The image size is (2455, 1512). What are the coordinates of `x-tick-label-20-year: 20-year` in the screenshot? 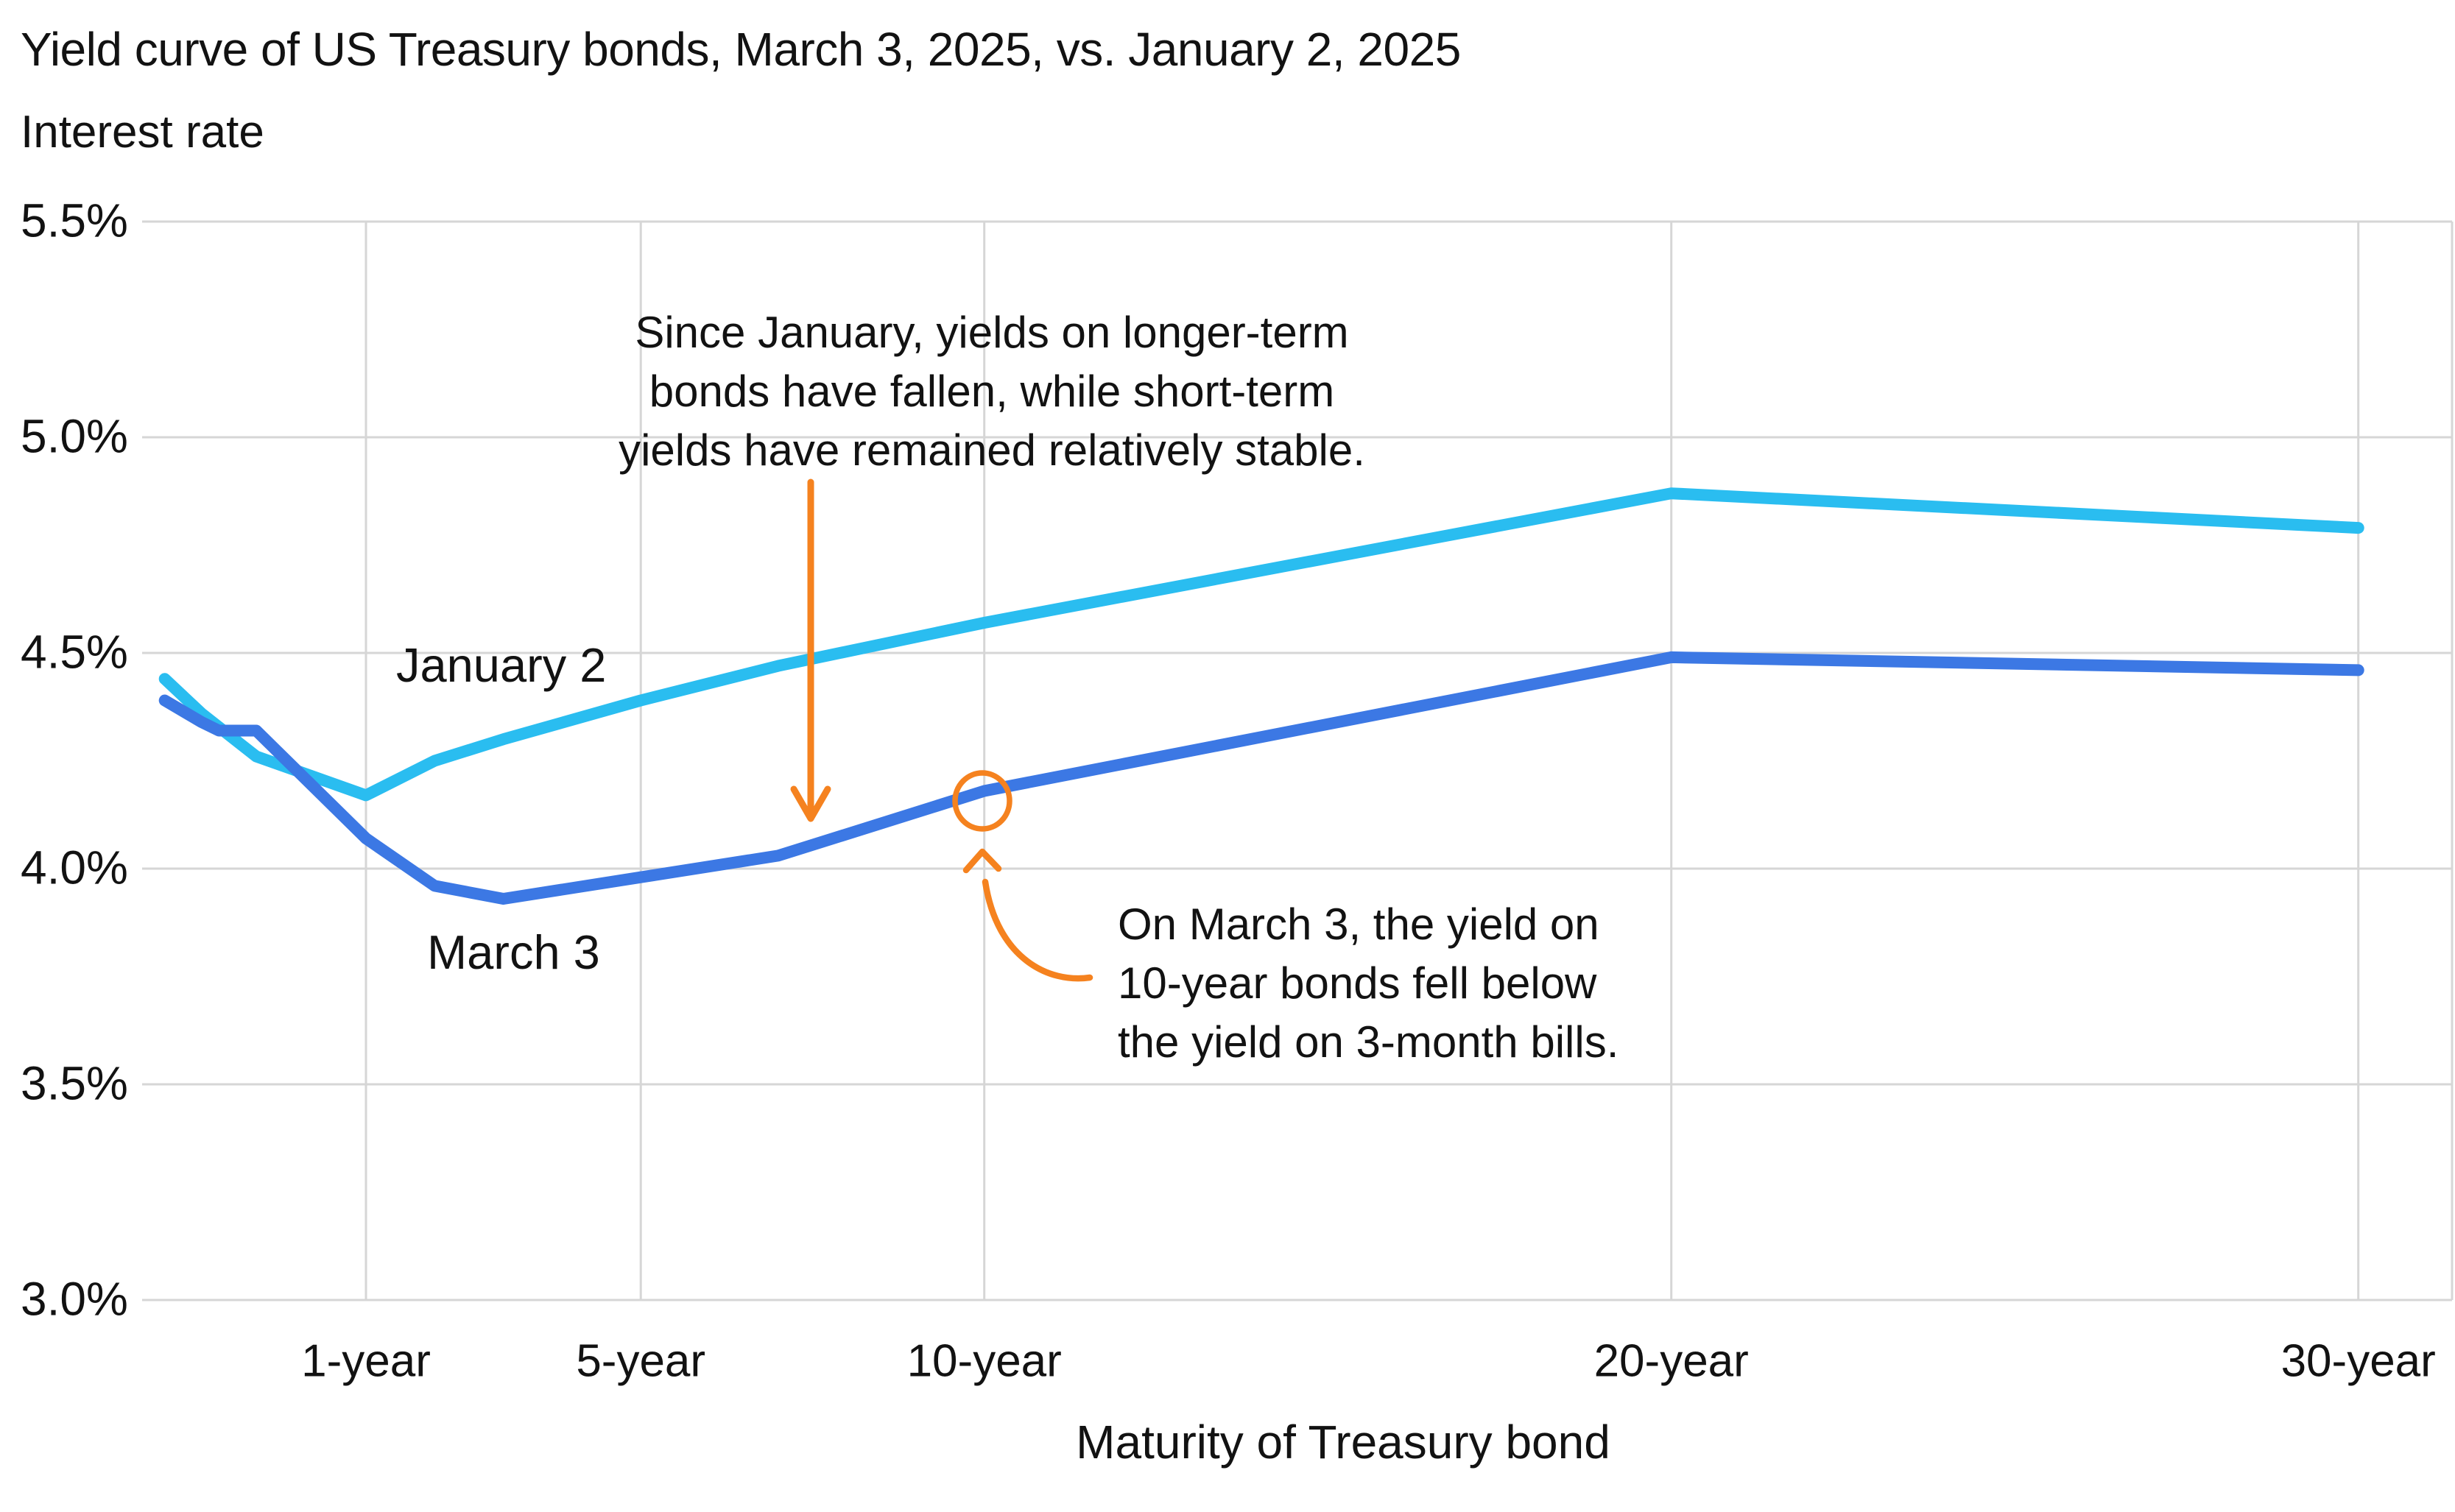 It's located at (1671, 1361).